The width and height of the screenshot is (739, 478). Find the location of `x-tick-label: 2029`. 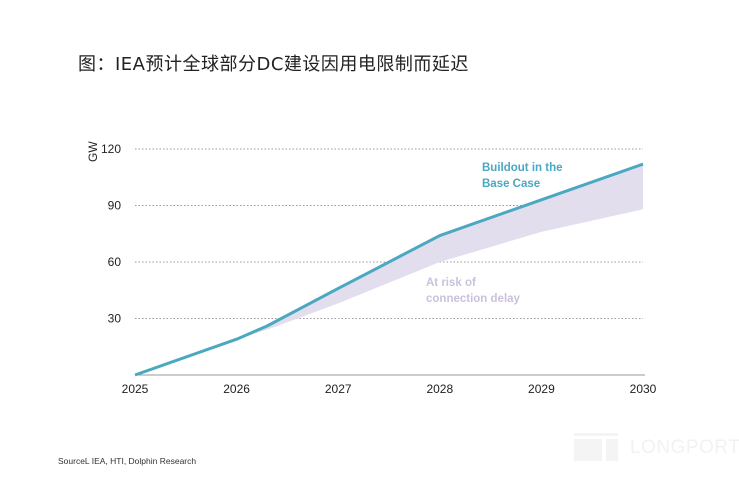

x-tick-label: 2029 is located at coordinates (541, 389).